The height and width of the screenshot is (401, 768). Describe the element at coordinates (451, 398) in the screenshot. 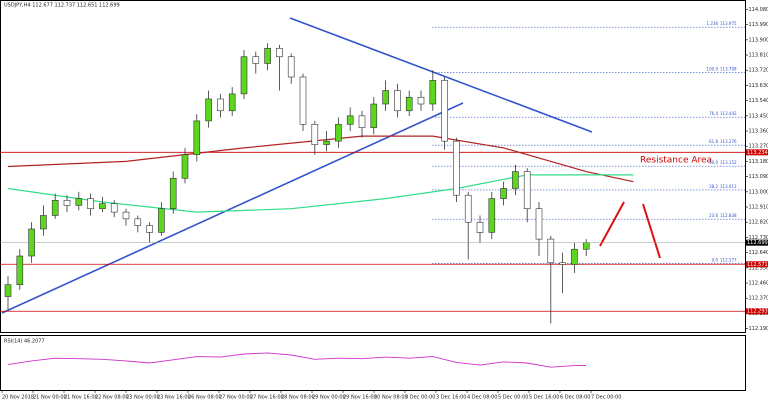

I see `x-tick-label: 3 Dec 16:00` at that location.